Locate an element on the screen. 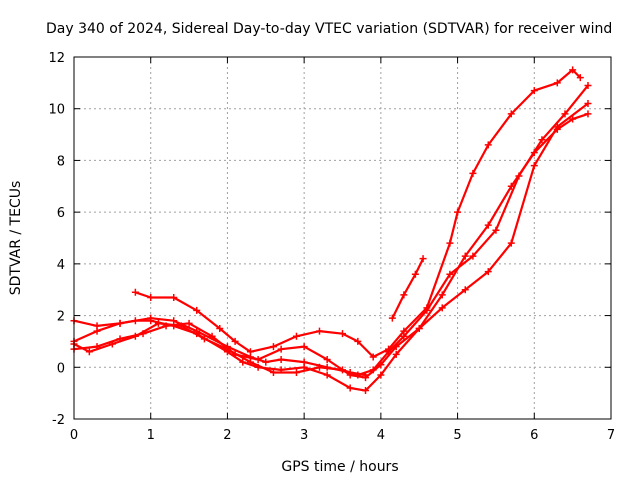 The width and height of the screenshot is (640, 480). y-tick-label: -2 is located at coordinates (58, 420).